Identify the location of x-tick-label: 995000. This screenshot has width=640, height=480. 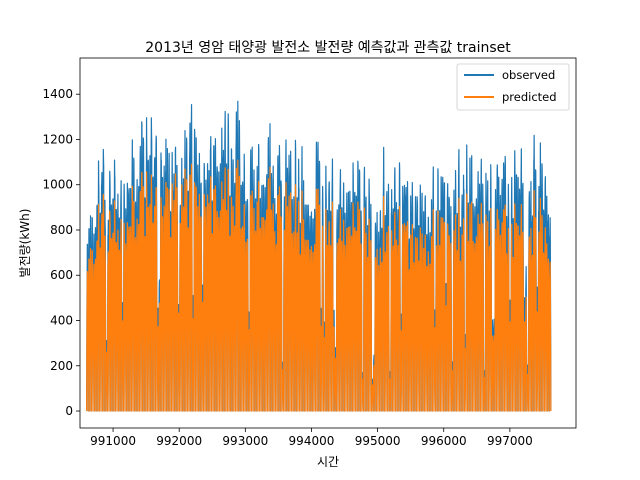
(378, 441).